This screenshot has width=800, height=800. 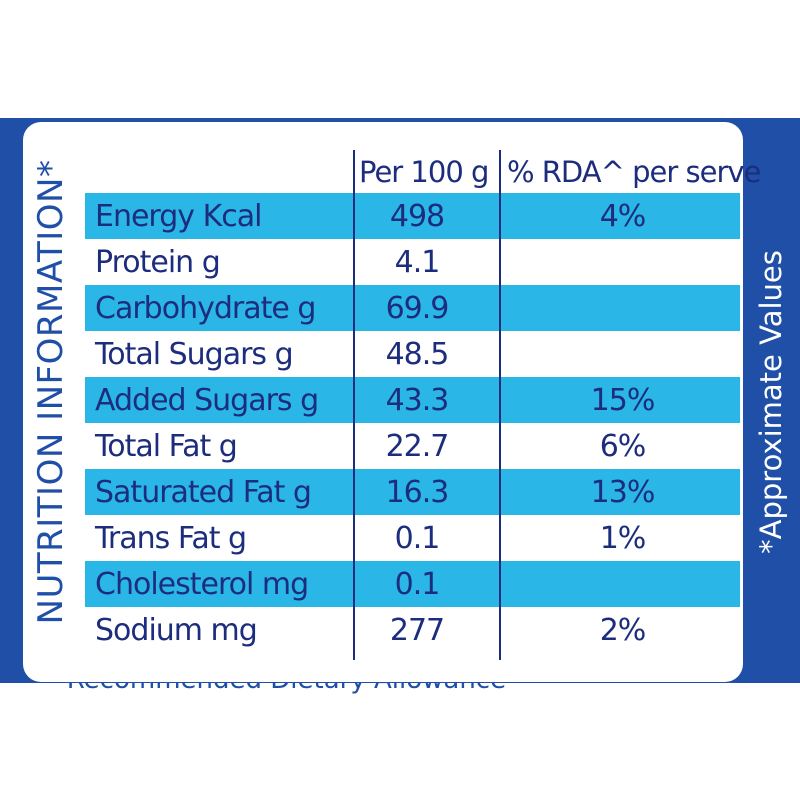 I want to click on per-100g-value: 69.9, so click(x=417, y=308).